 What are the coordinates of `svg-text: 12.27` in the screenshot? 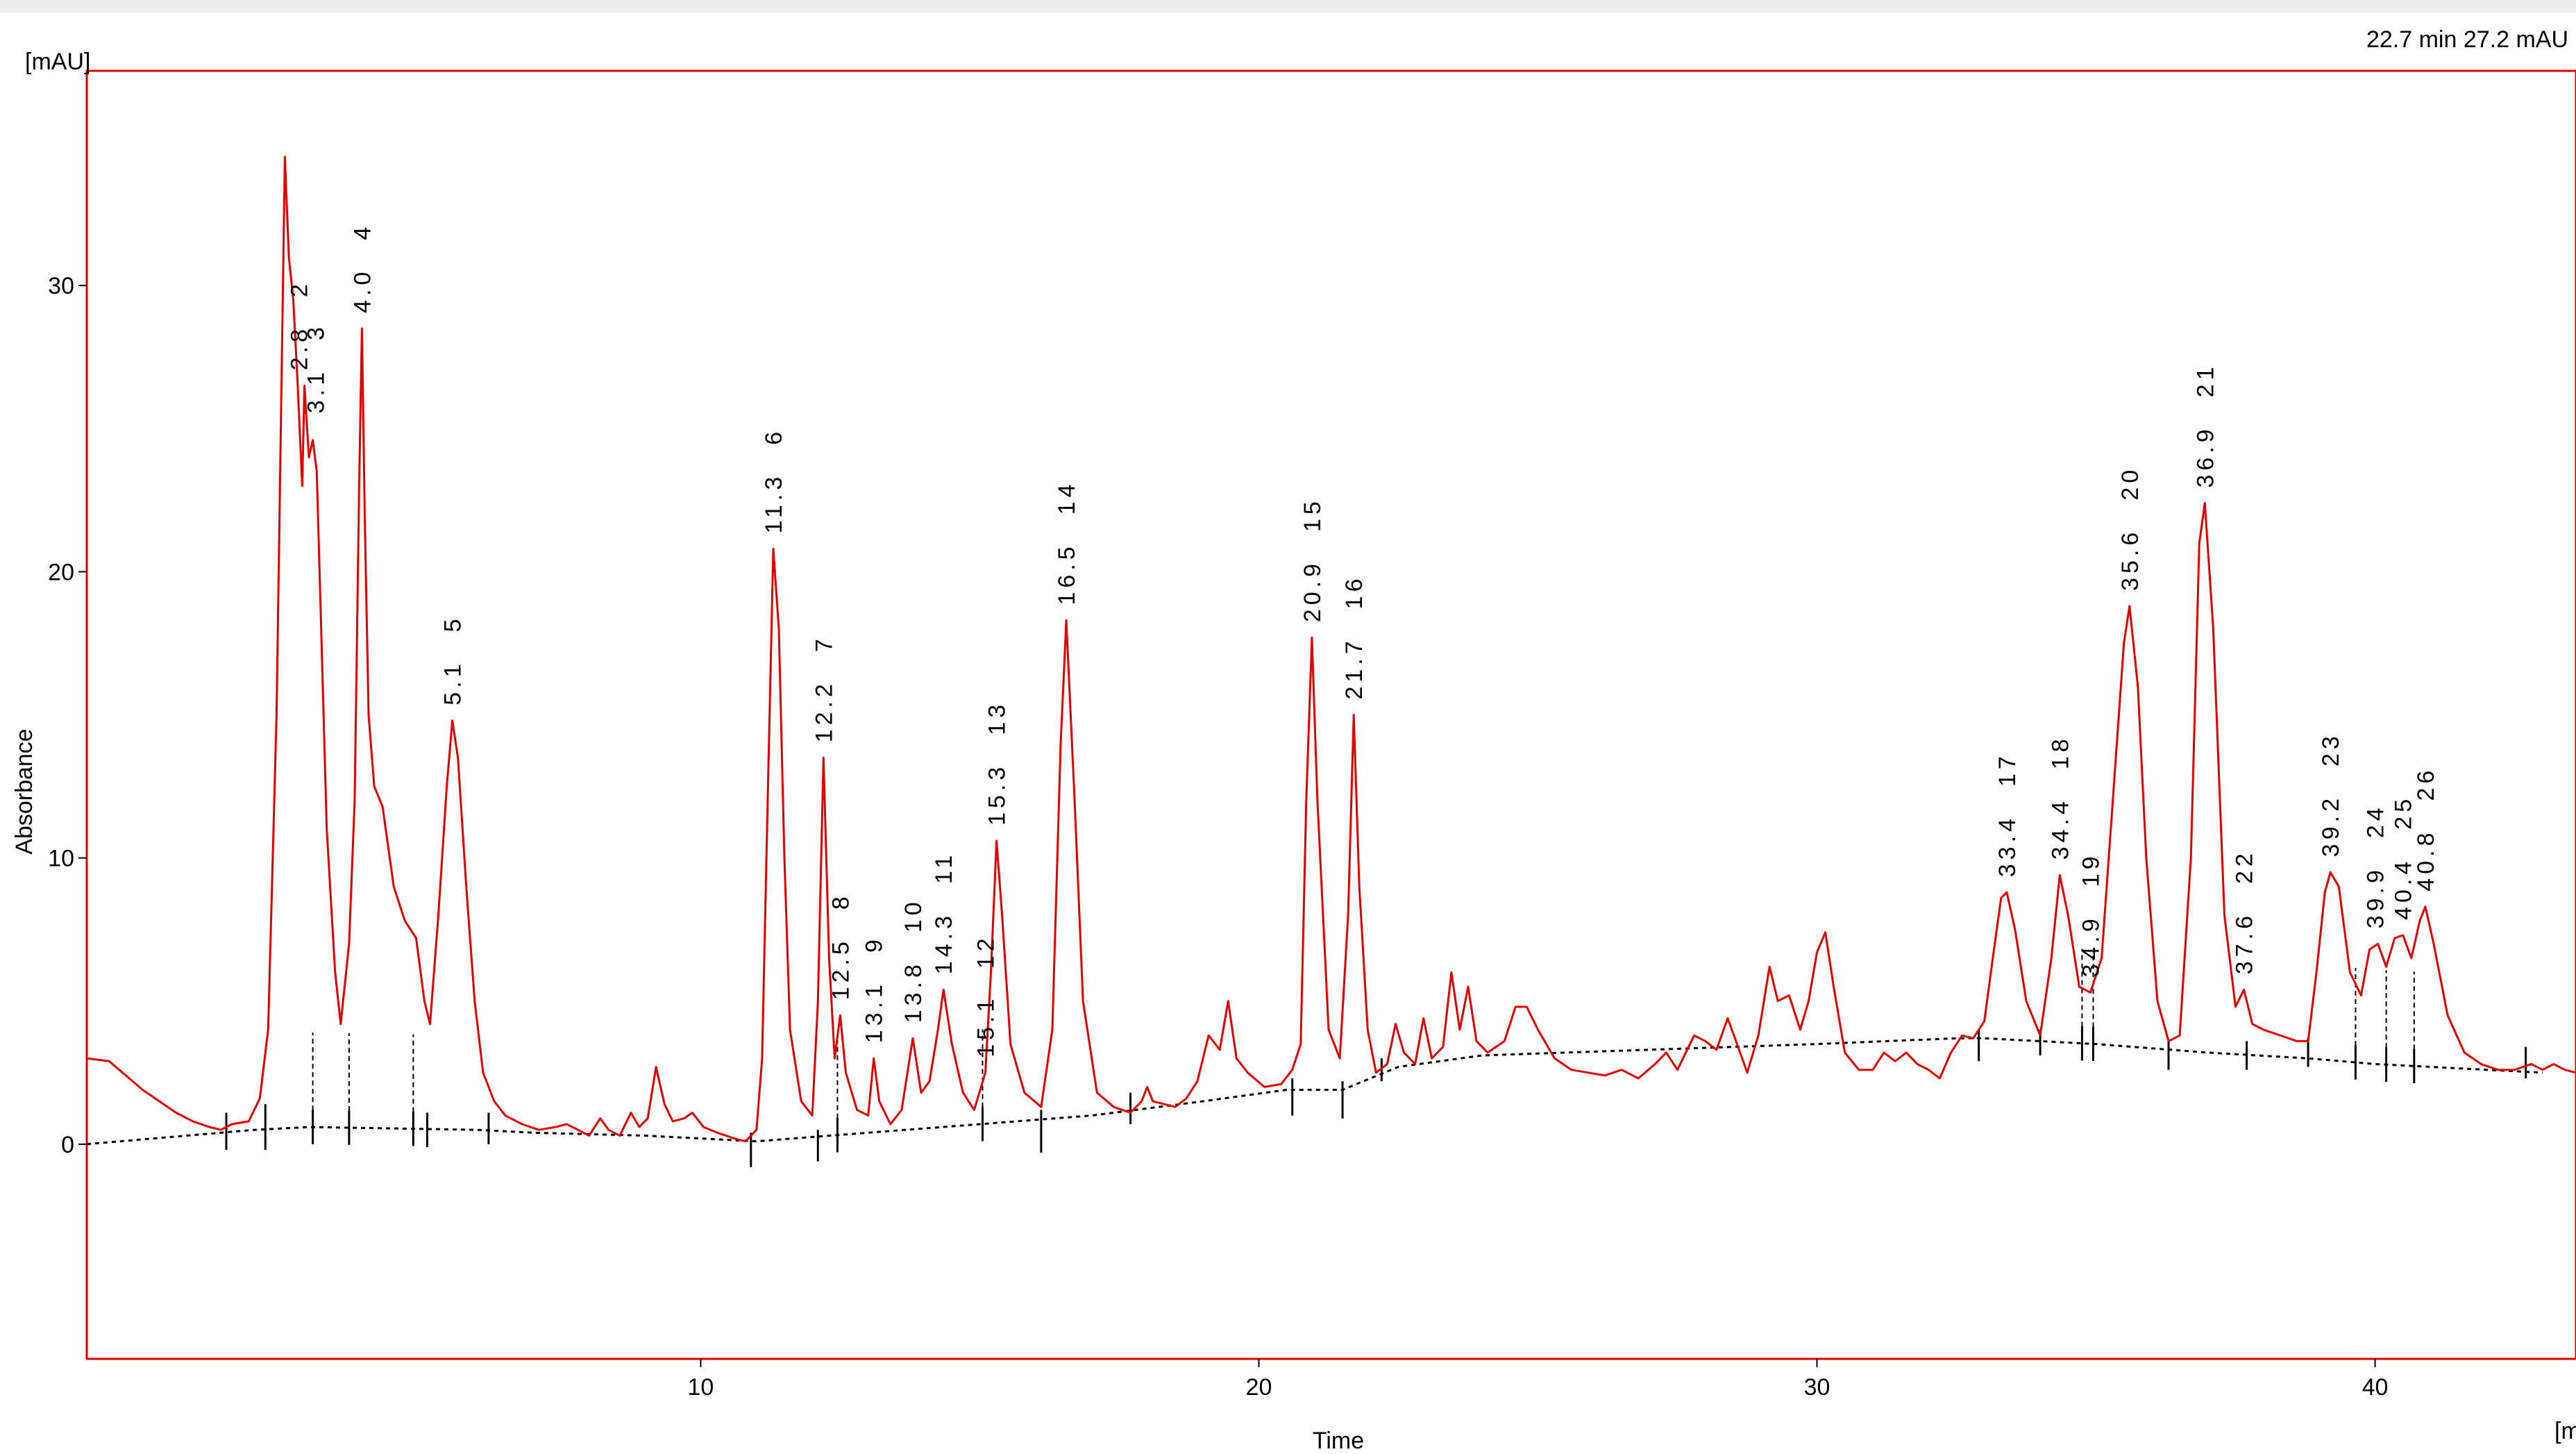 It's located at (824, 688).